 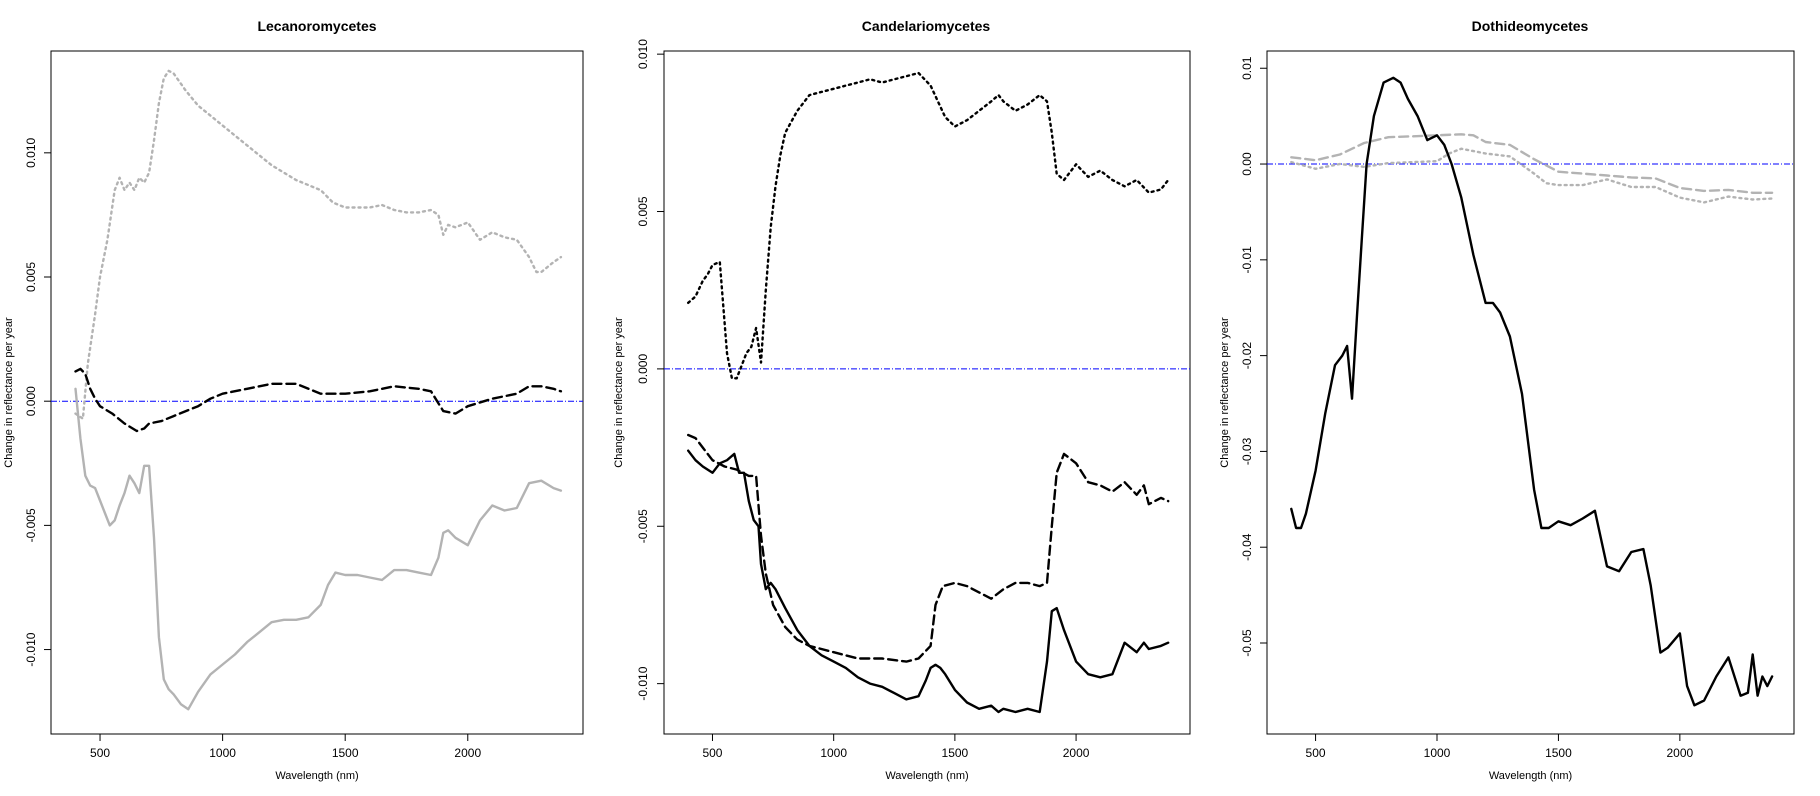 I want to click on y-tick-label: -0.05, so click(x=1247, y=643).